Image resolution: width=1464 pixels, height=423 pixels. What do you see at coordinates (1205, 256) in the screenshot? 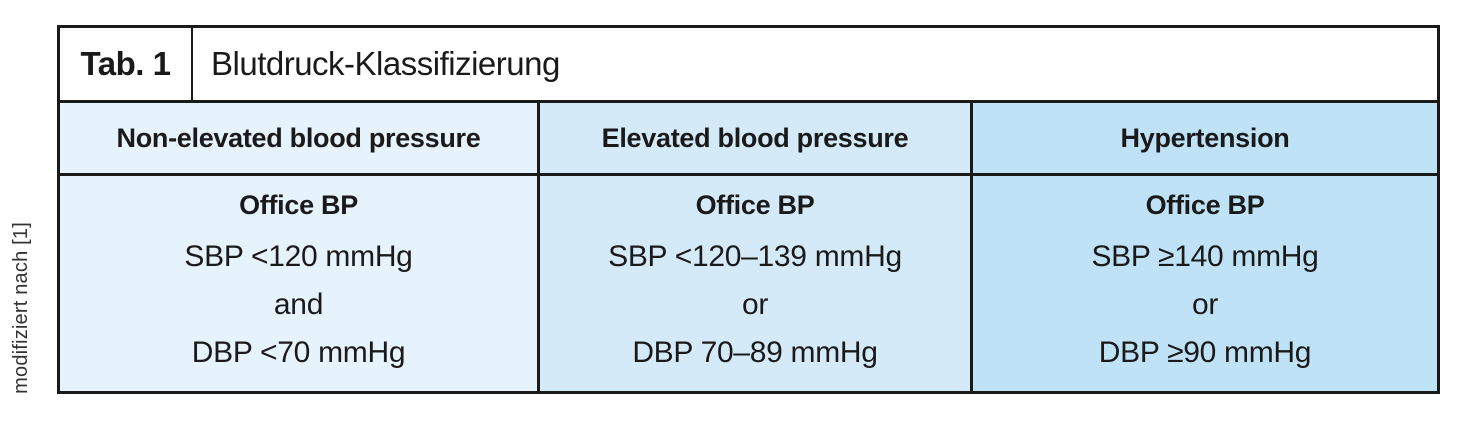
I see `sbp-criterion: SBP ≥140 mmHg` at bounding box center [1205, 256].